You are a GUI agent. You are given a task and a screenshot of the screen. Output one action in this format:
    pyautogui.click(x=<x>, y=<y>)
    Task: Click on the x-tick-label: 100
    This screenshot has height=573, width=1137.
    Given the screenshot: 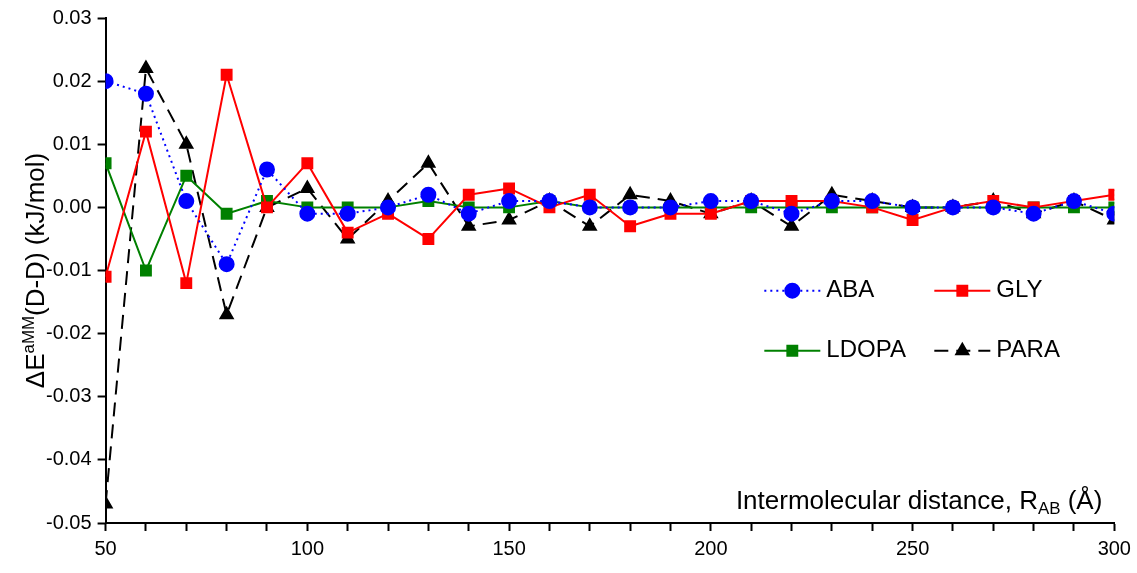 What is the action you would take?
    pyautogui.click(x=307, y=547)
    